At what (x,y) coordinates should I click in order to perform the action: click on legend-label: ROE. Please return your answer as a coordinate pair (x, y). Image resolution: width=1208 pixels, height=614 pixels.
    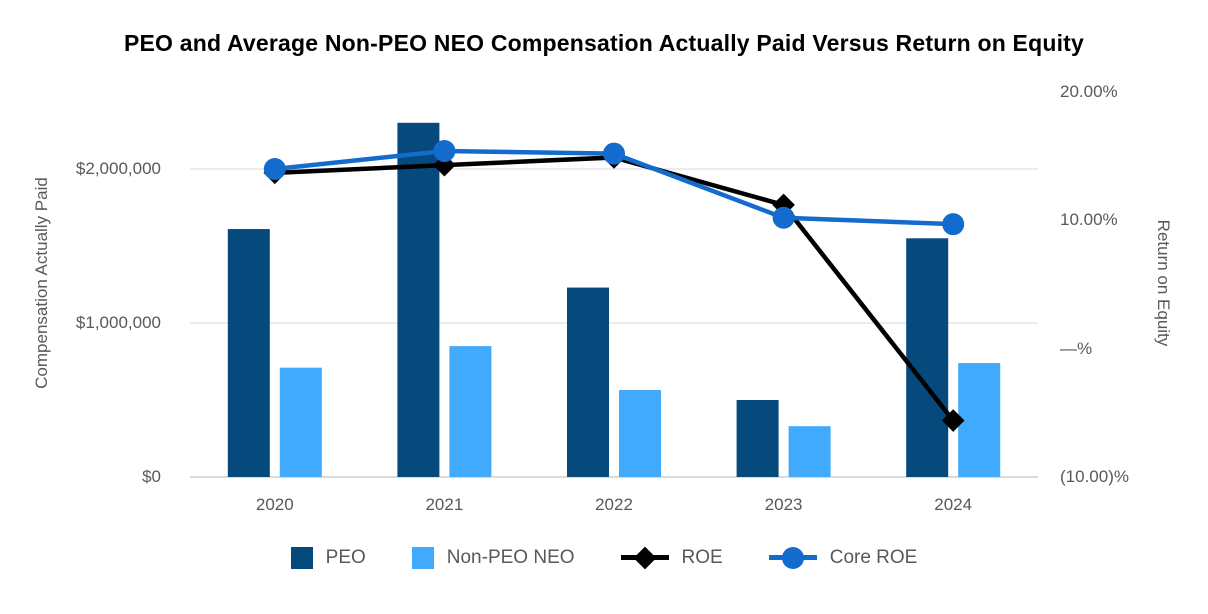
    Looking at the image, I should click on (702, 557).